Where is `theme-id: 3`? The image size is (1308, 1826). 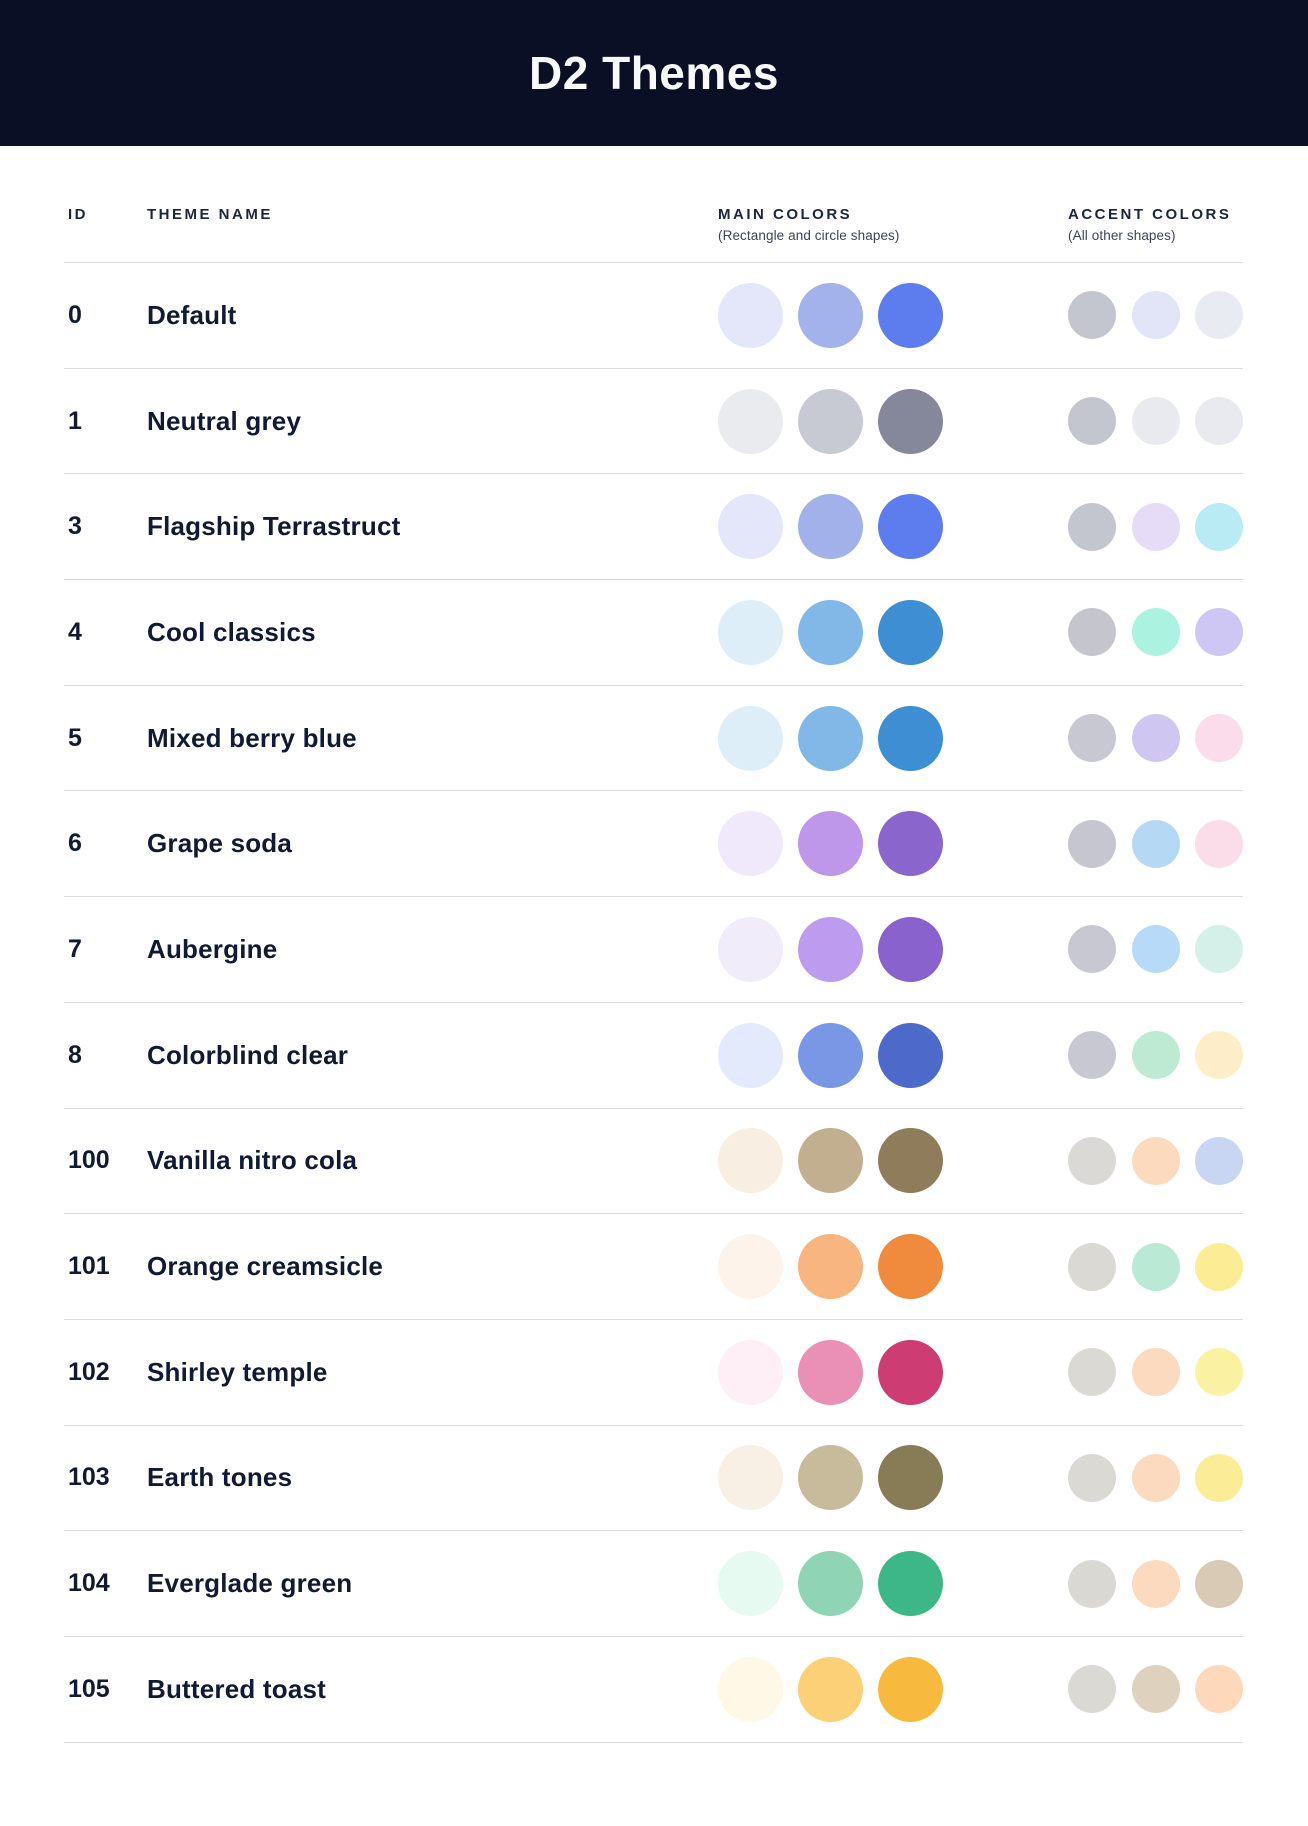
theme-id: 3 is located at coordinates (75, 526).